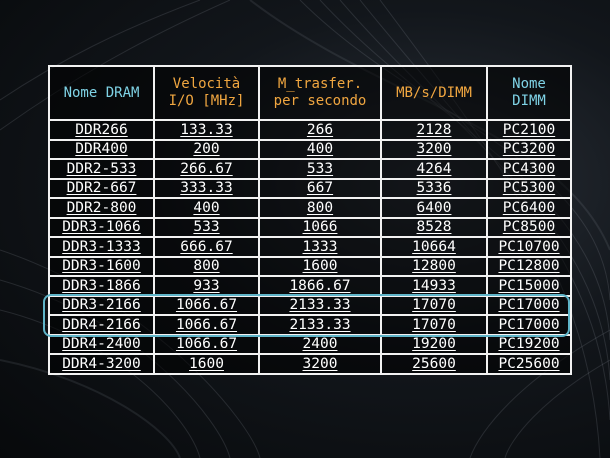 Image resolution: width=610 pixels, height=458 pixels. What do you see at coordinates (320, 344) in the screenshot?
I see `cell-transfers: 2400` at bounding box center [320, 344].